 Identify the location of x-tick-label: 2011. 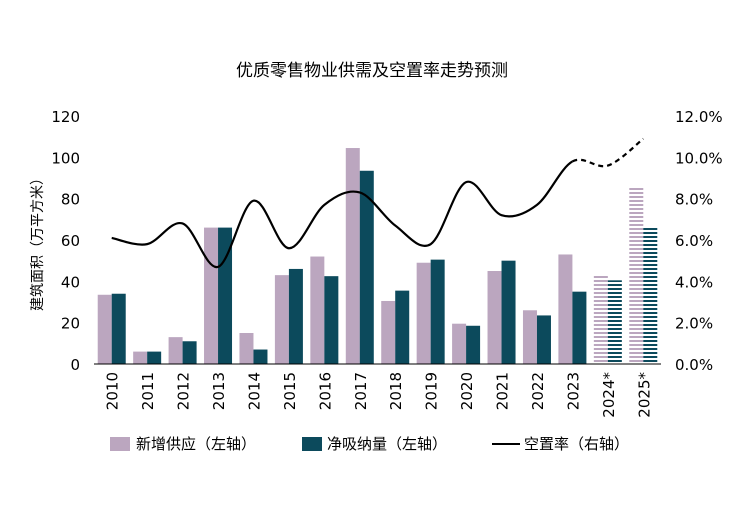
(148, 391).